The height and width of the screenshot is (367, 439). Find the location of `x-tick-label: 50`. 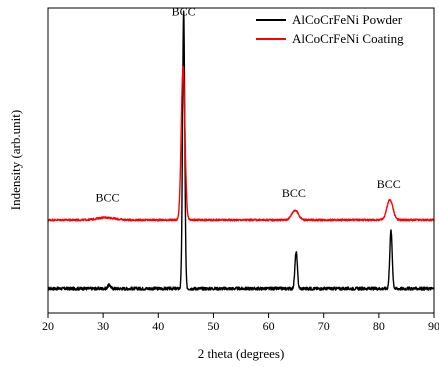

x-tick-label: 50 is located at coordinates (213, 326).